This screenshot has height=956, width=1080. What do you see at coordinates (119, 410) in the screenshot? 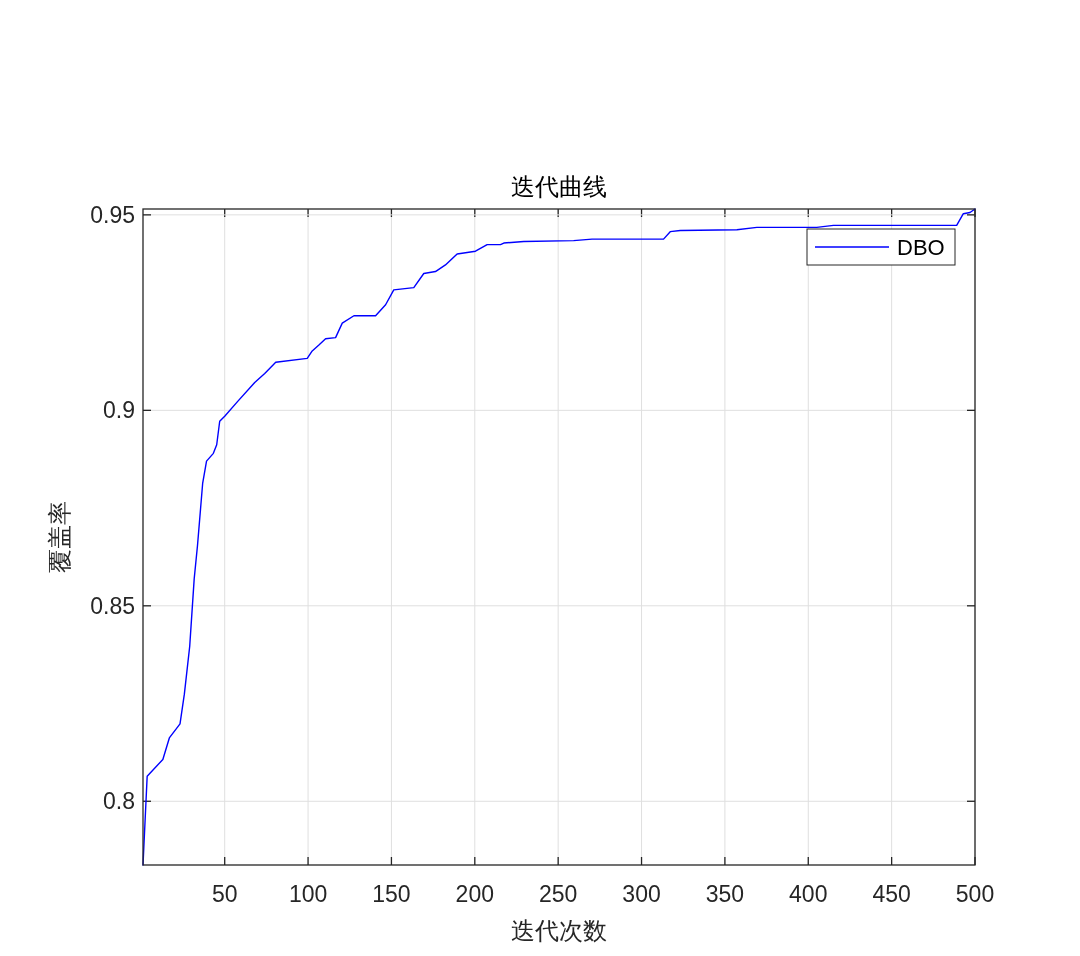
I see `ytick: 0.9` at bounding box center [119, 410].